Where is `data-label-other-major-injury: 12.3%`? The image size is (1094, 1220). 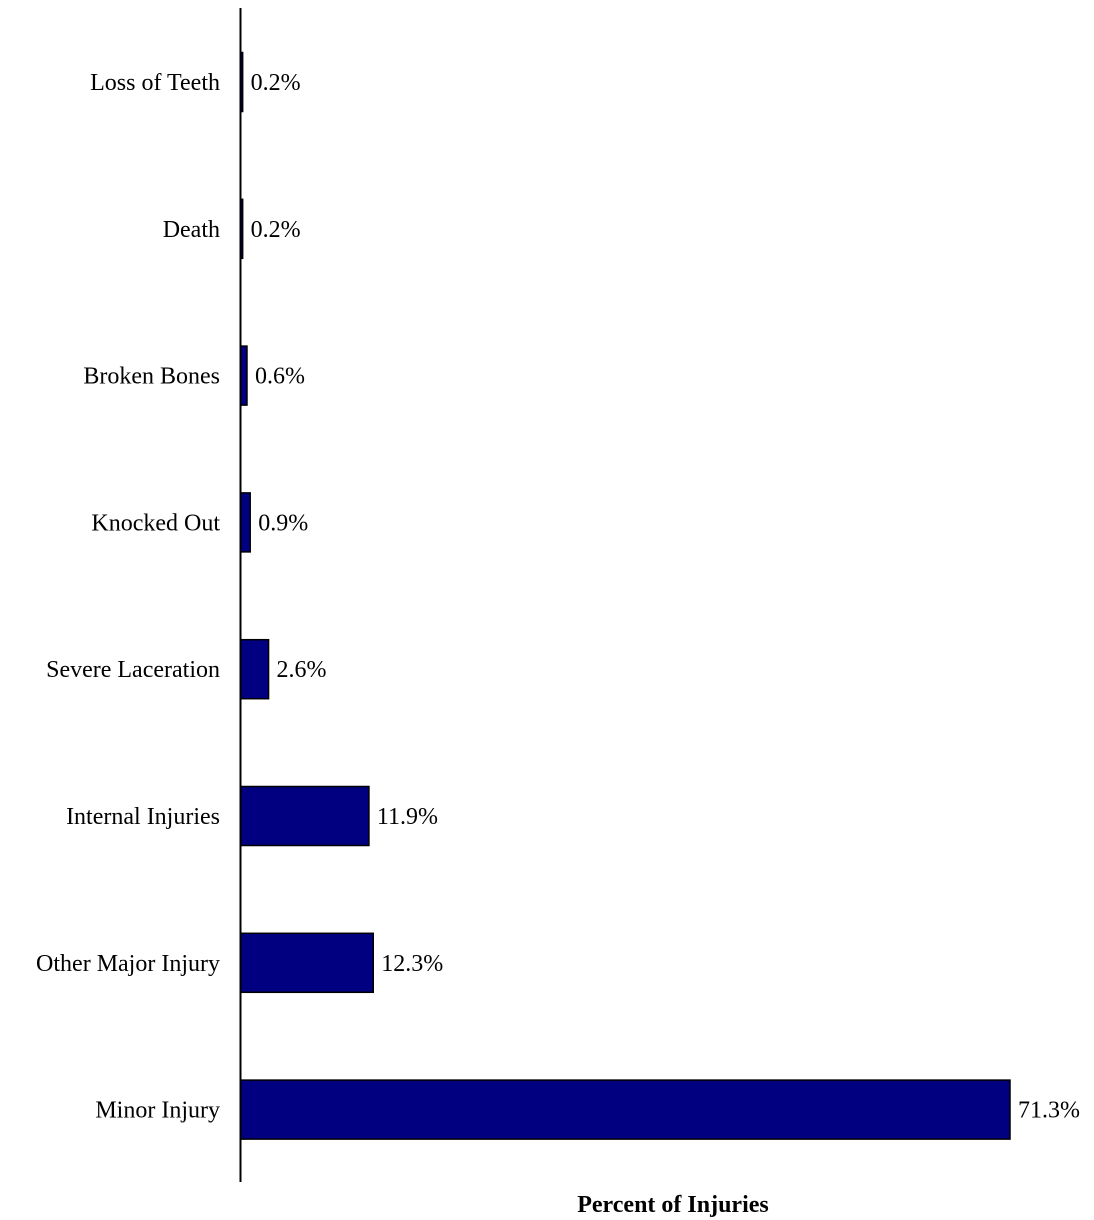
data-label-other-major-injury: 12.3% is located at coordinates (412, 964).